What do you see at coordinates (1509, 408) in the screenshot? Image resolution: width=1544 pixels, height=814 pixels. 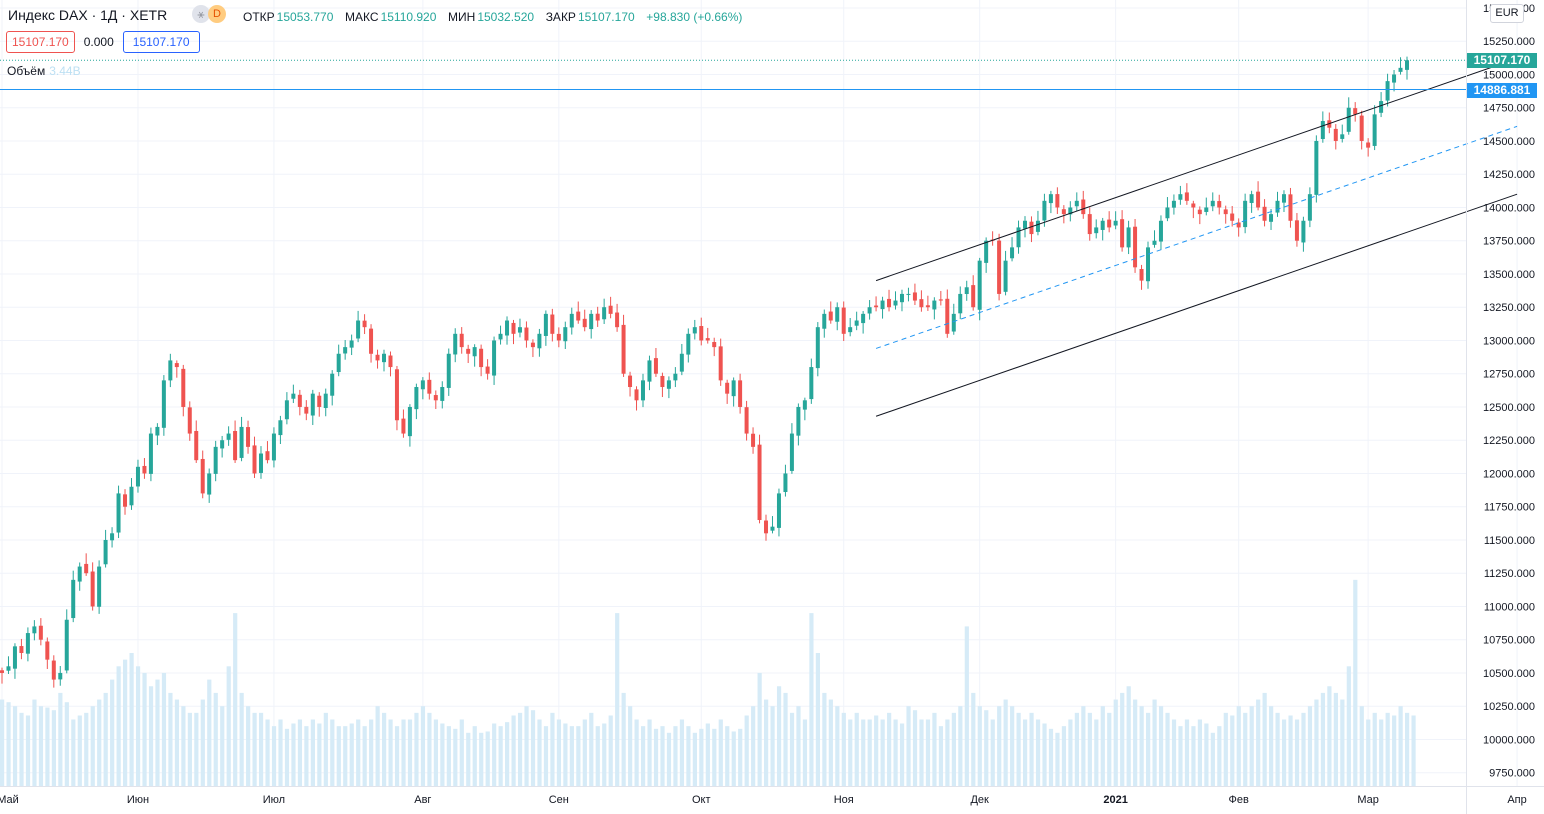 I see `y-tick-label: 12500.000` at bounding box center [1509, 408].